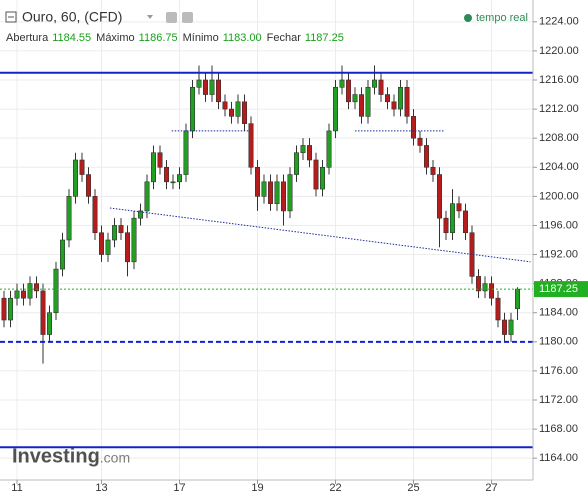 The height and width of the screenshot is (494, 588). I want to click on dropdown-icon, so click(150, 17).